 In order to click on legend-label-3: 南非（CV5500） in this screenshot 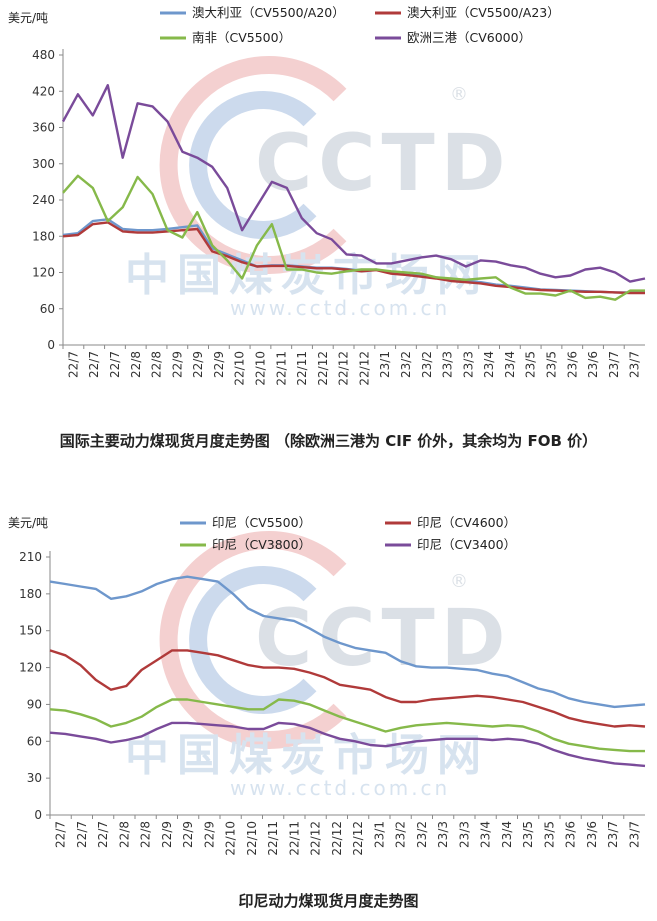, I will do `click(241, 37)`.